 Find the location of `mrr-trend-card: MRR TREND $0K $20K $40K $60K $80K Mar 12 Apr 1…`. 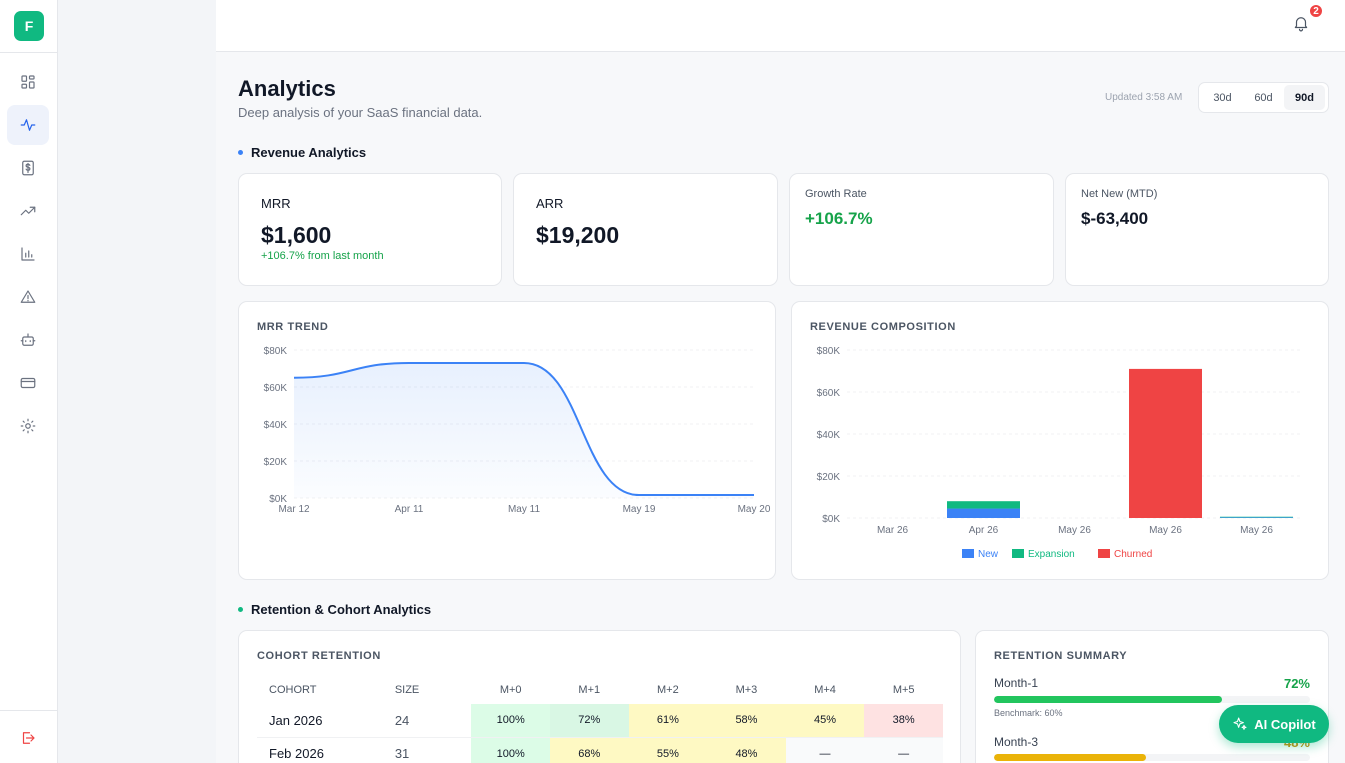

mrr-trend-card: MRR TREND $0K $20K $40K $60K $80K Mar 12 Apr 1… is located at coordinates (507, 440).